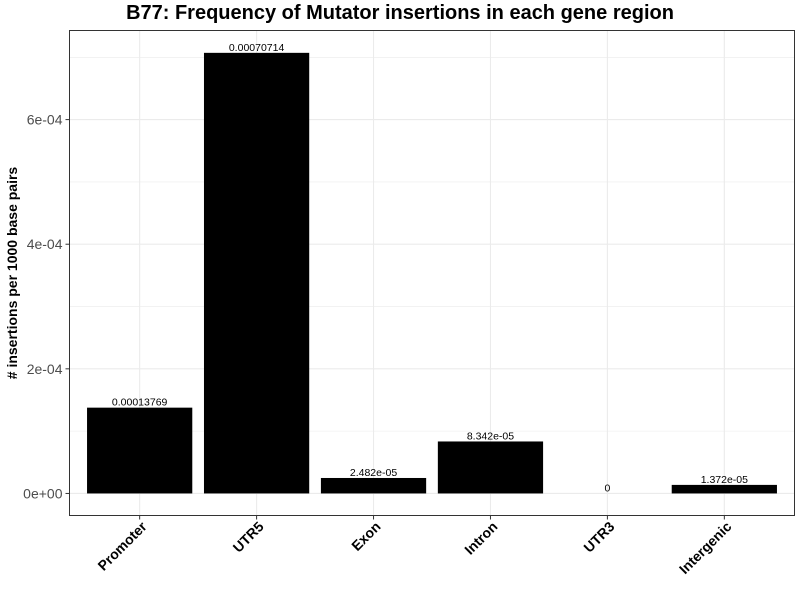  Describe the element at coordinates (414, 546) in the screenshot. I see `x-axis: Promoter UTR5 Exon Intron UTR3 Intergenic` at that location.